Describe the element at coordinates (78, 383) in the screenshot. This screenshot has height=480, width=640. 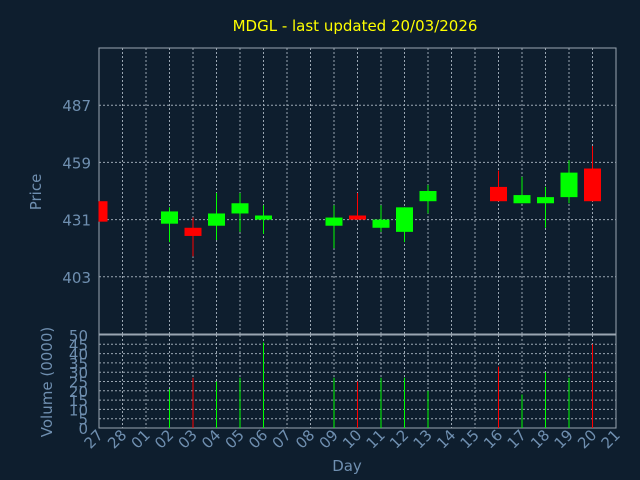
I see `volume-tick-label: 25` at that location.